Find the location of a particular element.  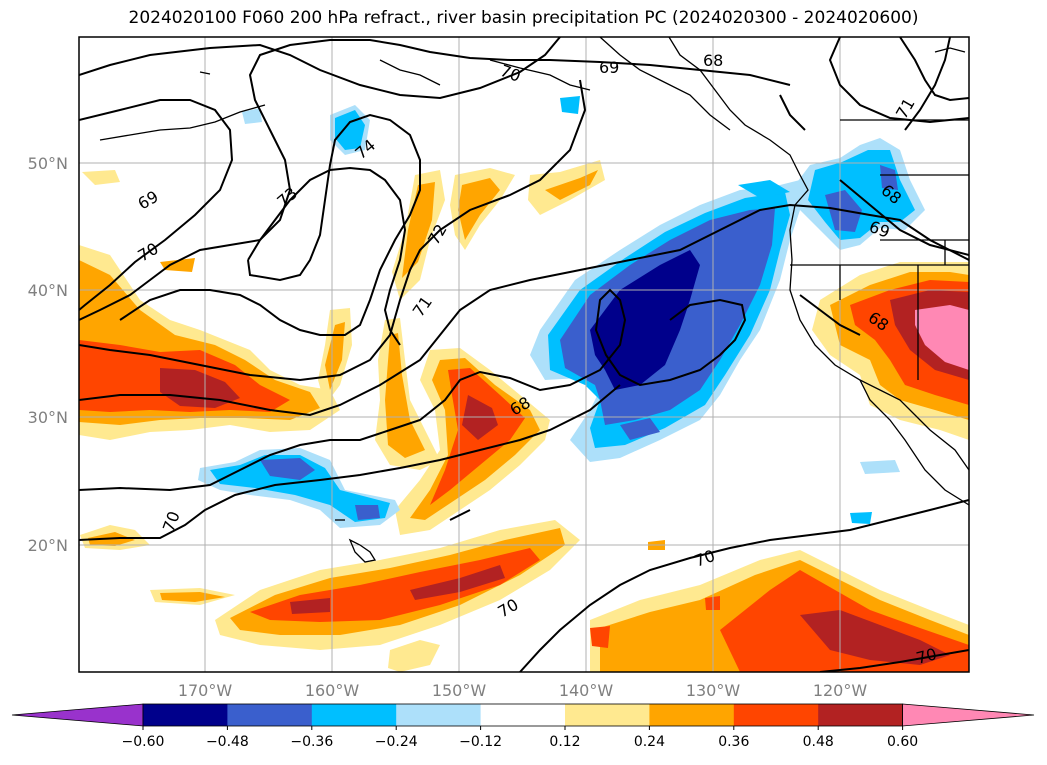

colorbar-tick-label: −0.24 is located at coordinates (396, 742).